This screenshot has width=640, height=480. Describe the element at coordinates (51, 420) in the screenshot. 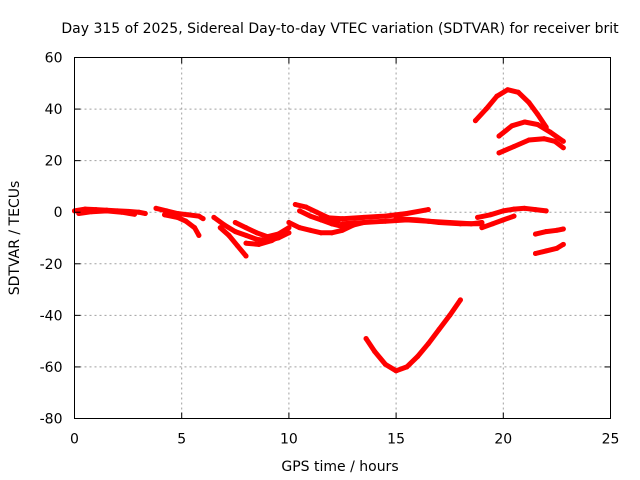

I see `y-tick-label: -80` at that location.